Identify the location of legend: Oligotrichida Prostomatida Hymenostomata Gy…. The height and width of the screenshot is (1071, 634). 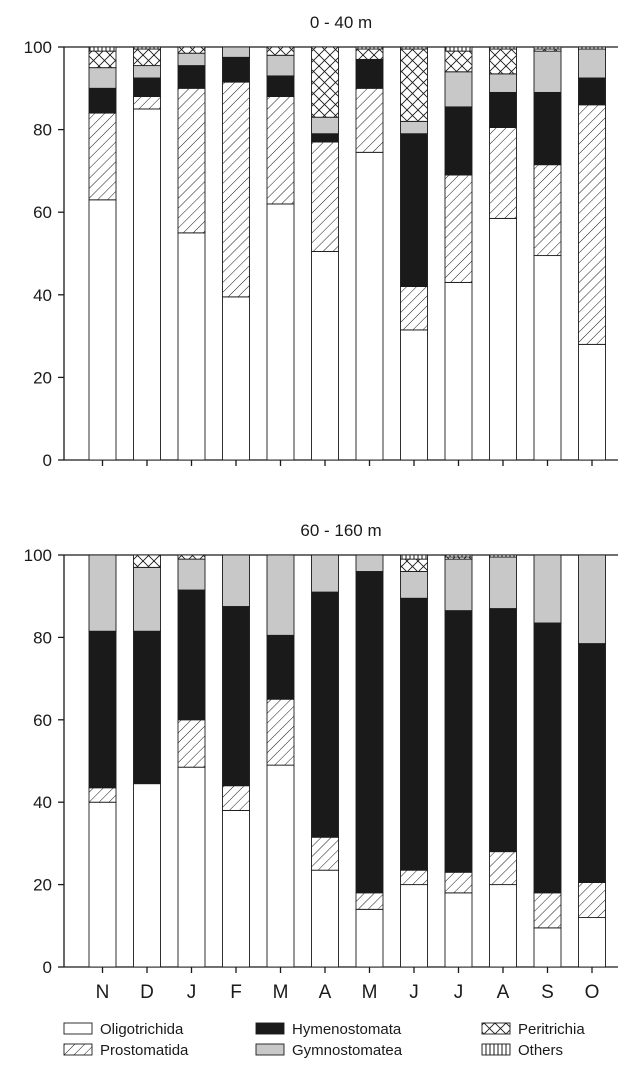
(324, 1040).